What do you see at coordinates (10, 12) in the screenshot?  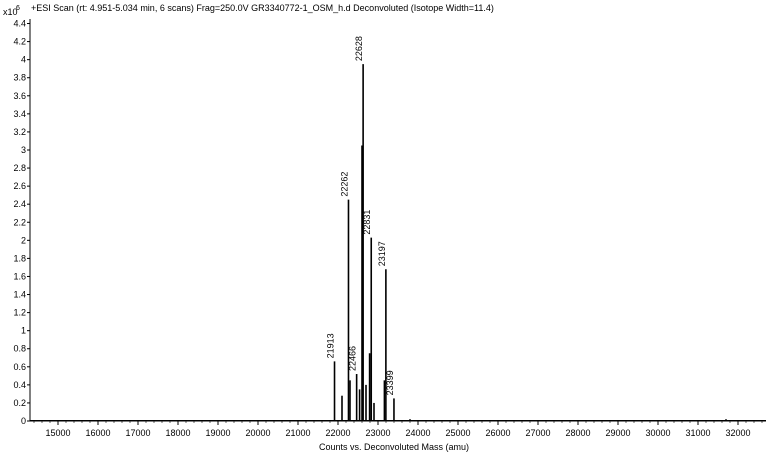 I see `y-axis-multiplier: x10` at bounding box center [10, 12].